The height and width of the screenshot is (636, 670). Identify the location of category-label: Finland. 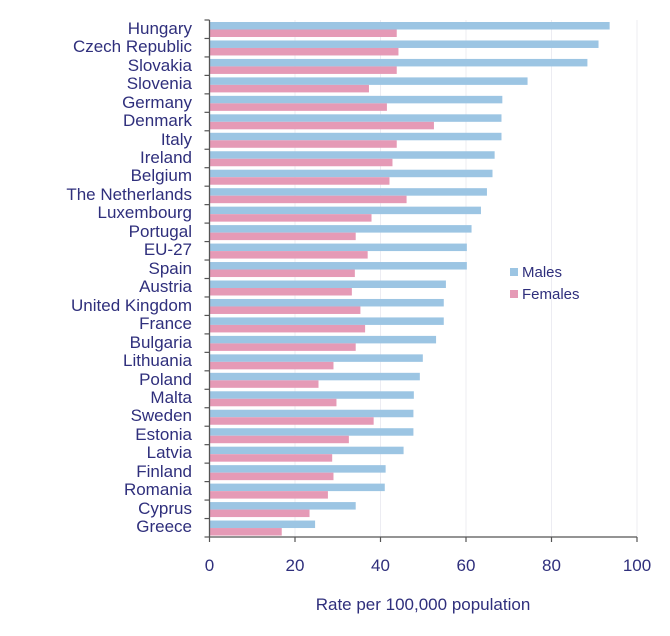
(164, 471).